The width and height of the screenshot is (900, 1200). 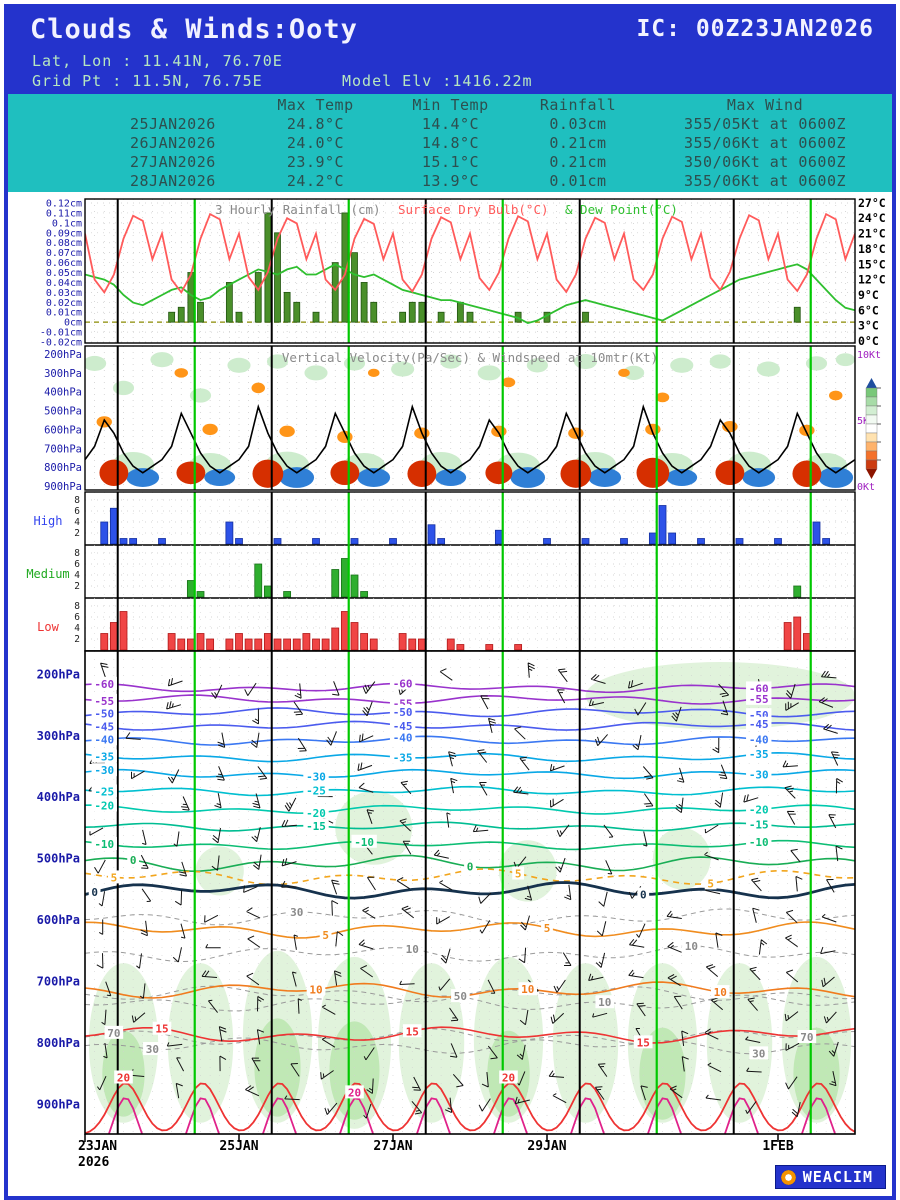 What do you see at coordinates (104, 684) in the screenshot?
I see `svg-text: -60` at bounding box center [104, 684].